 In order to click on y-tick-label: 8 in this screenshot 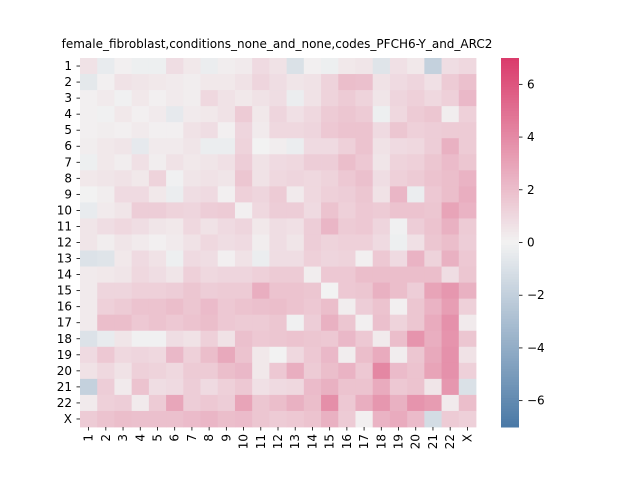, I will do `click(68, 178)`.